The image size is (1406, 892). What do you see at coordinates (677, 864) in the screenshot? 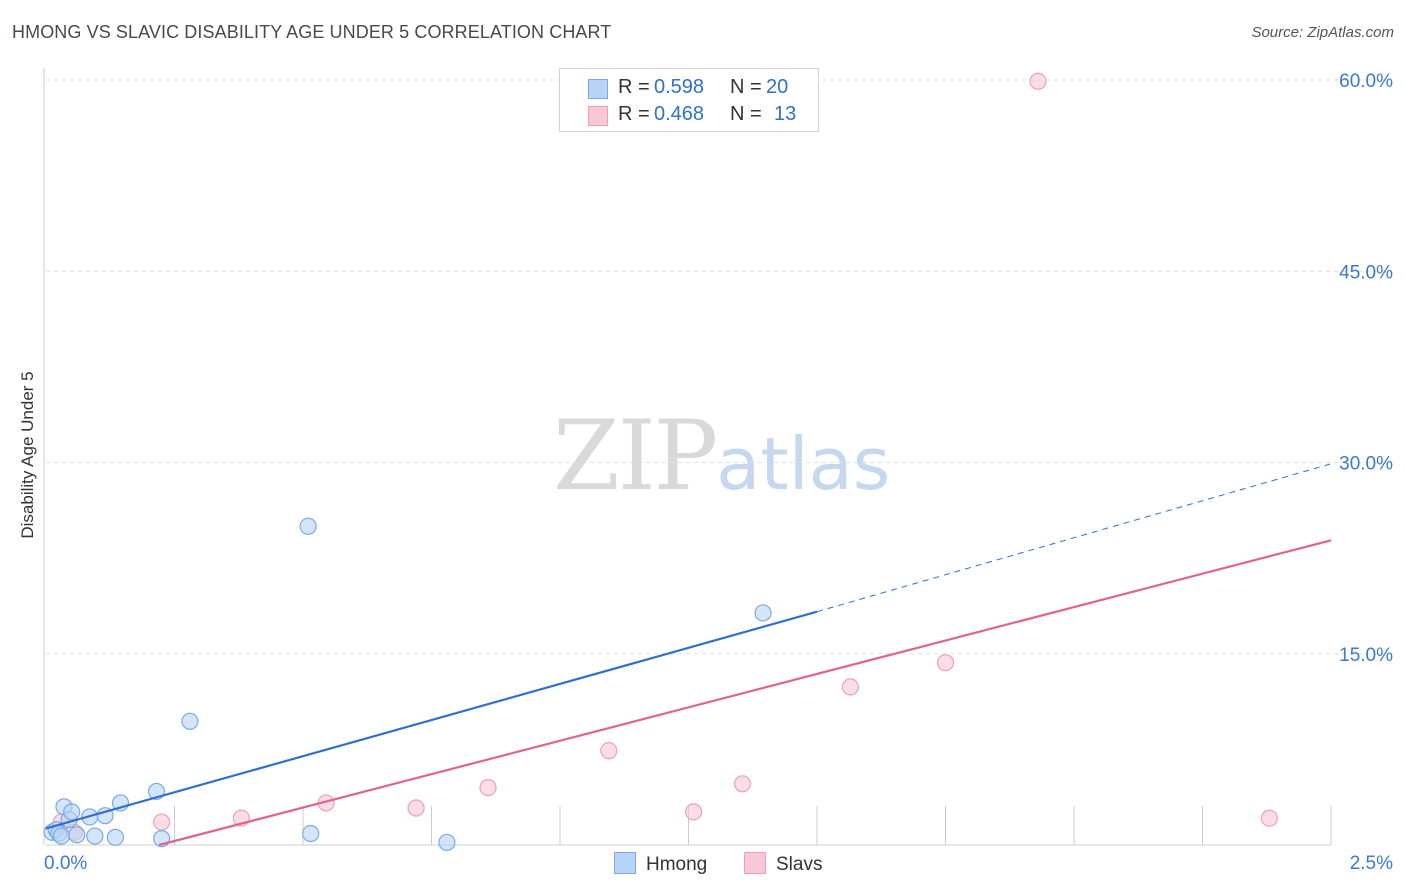
I see `hmong-legend-label: Hmong` at bounding box center [677, 864].